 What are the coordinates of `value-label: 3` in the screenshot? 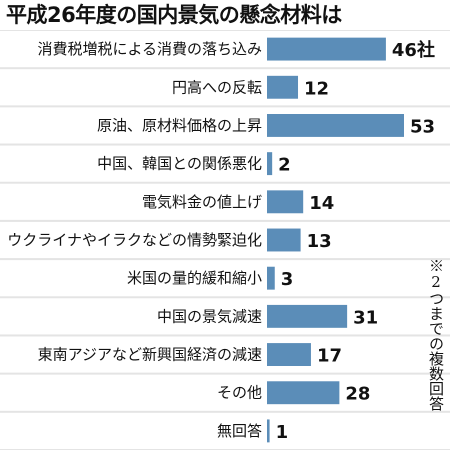 It's located at (287, 279).